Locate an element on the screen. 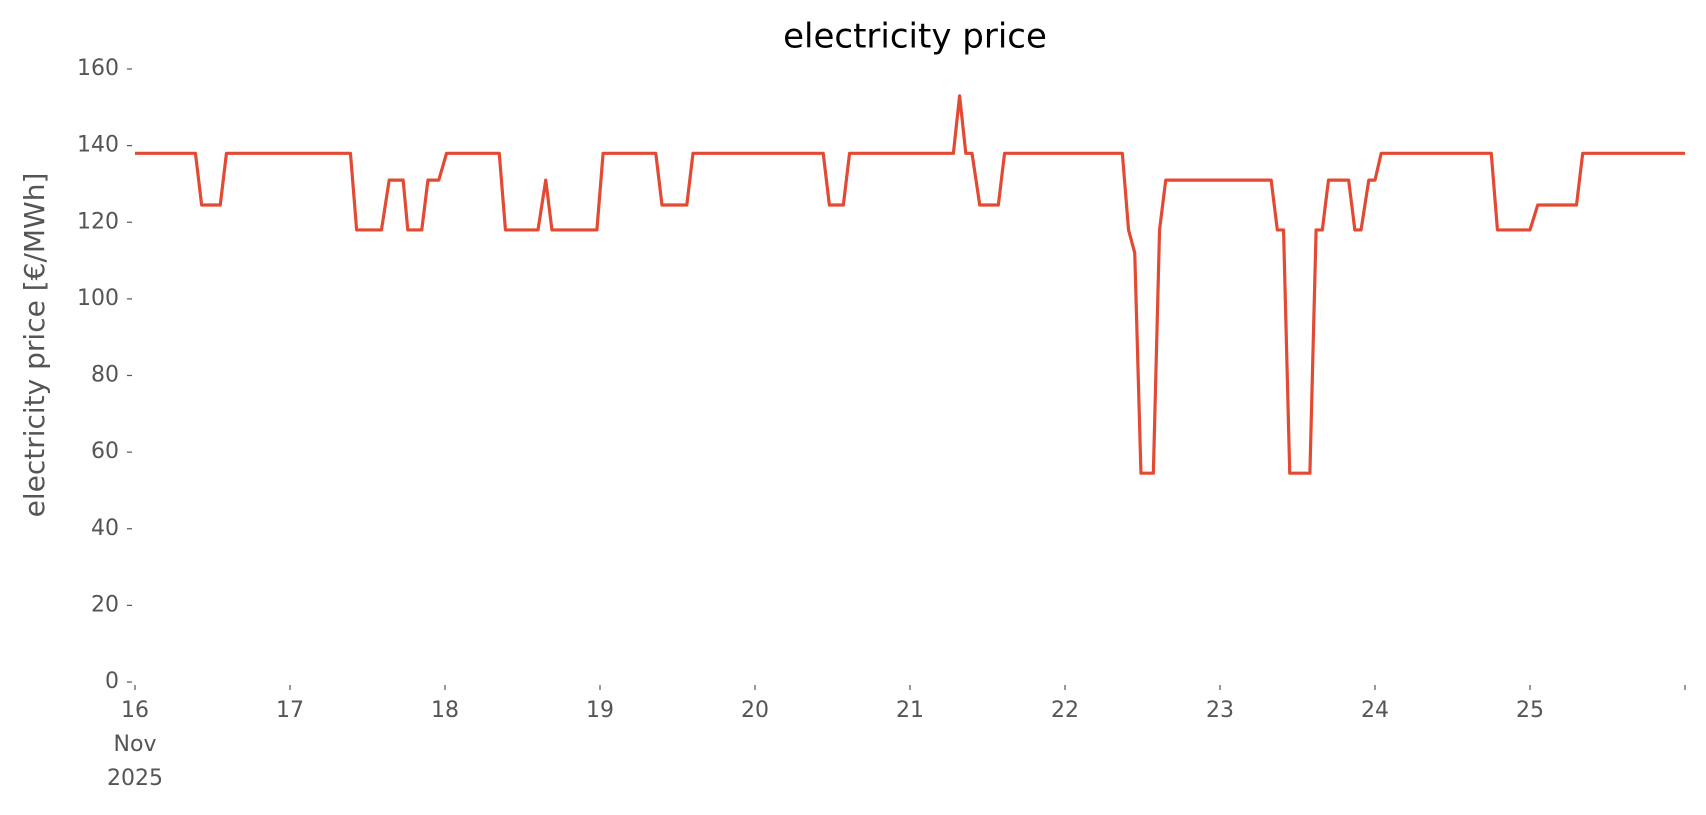 The width and height of the screenshot is (1706, 815). y-axis-label: electricity price [€/MWh] is located at coordinates (34, 345).